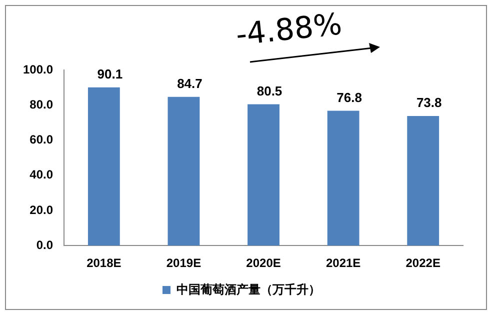 This screenshot has width=493, height=316. What do you see at coordinates (110, 74) in the screenshot?
I see `data-label: 90.1` at bounding box center [110, 74].